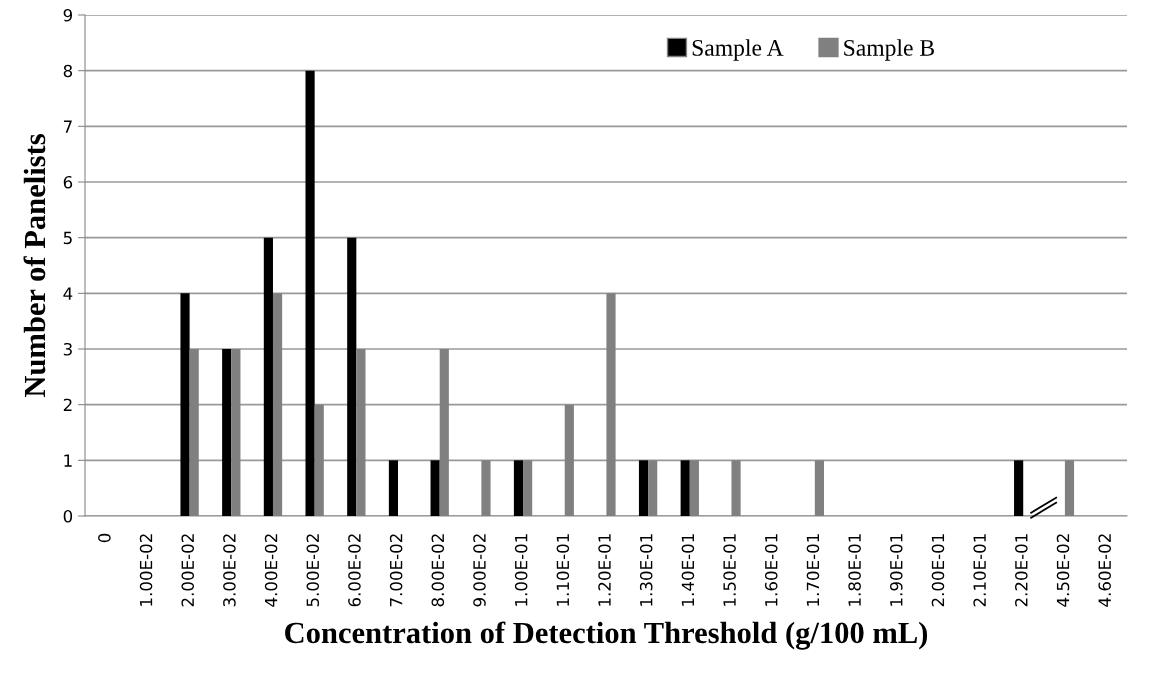 The width and height of the screenshot is (1167, 690). What do you see at coordinates (438, 570) in the screenshot?
I see `x-tick-label: 8.00E-02` at bounding box center [438, 570].